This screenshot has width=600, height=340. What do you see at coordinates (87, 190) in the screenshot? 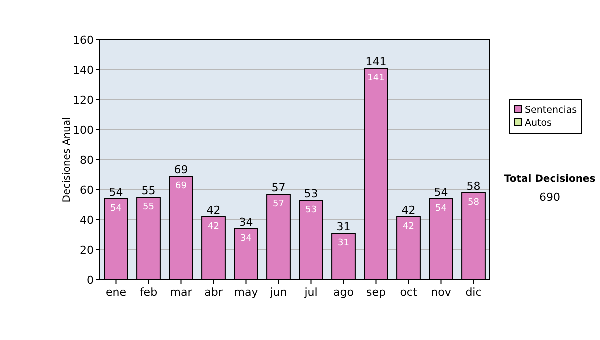
I see `y-tick-label: 60` at bounding box center [87, 190].